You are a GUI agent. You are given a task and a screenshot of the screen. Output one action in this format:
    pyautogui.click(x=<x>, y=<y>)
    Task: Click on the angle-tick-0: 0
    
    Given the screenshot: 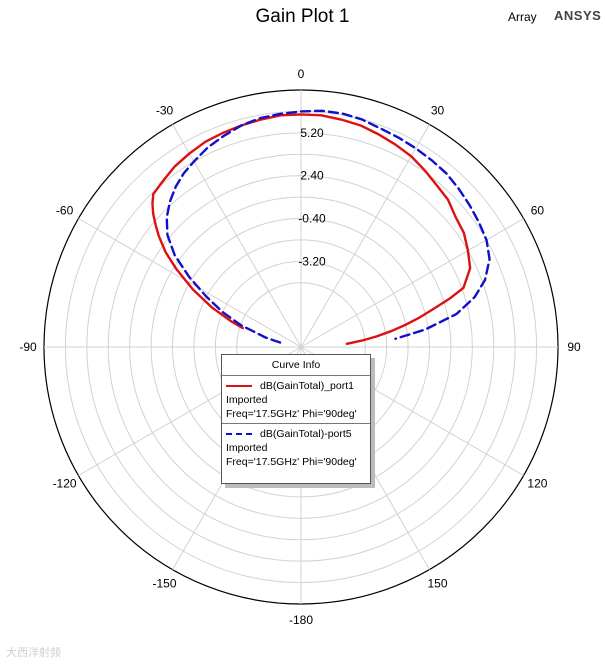 What is the action you would take?
    pyautogui.click(x=301, y=74)
    